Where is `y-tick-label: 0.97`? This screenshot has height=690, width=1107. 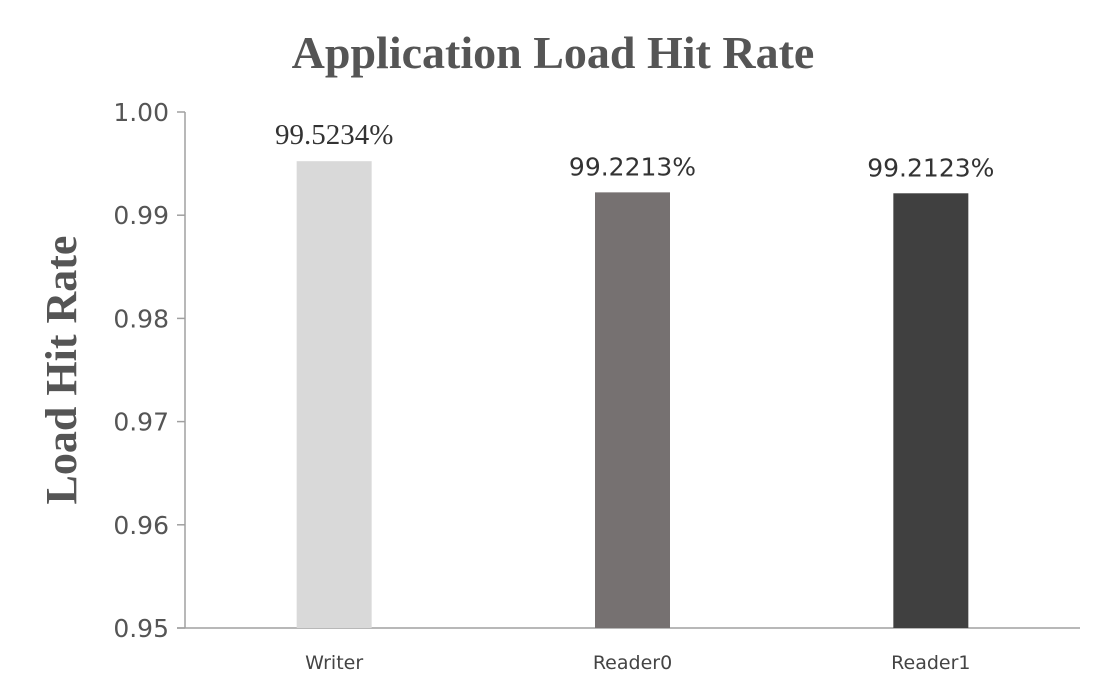
y-tick-label: 0.97 is located at coordinates (141, 422).